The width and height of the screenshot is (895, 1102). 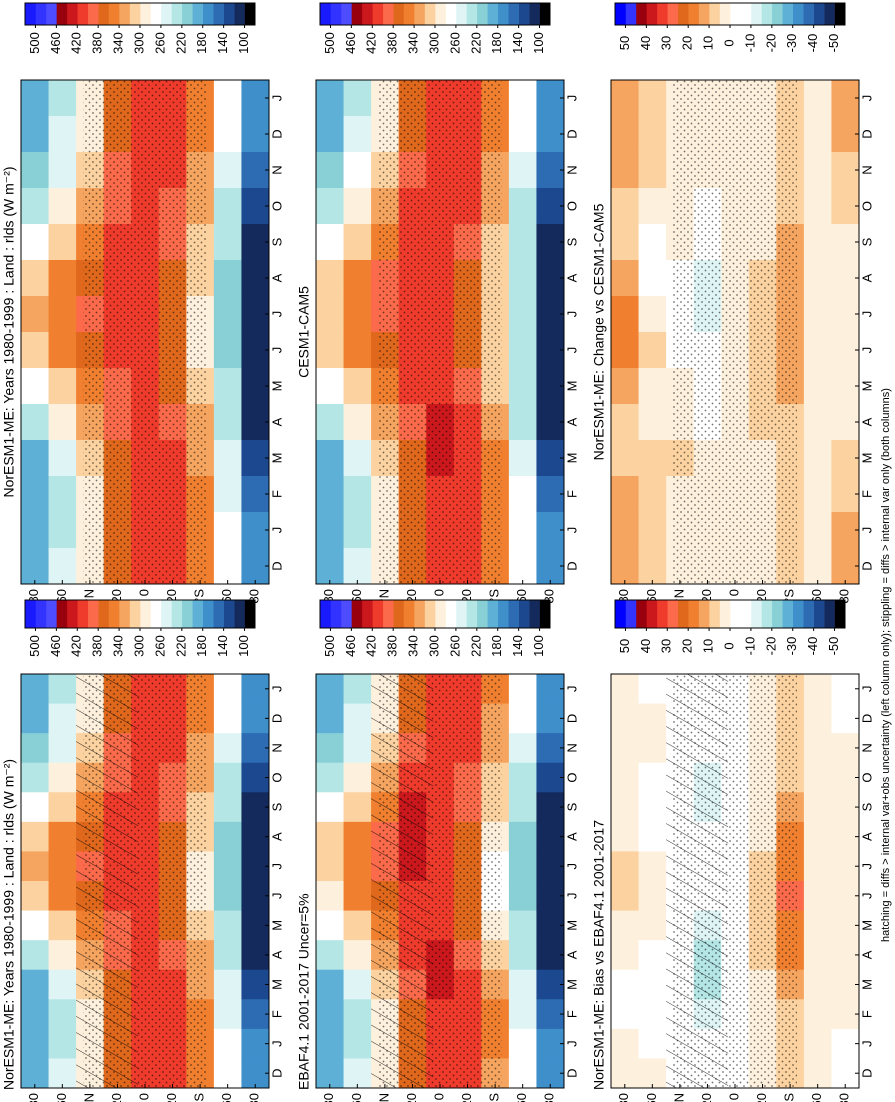 What do you see at coordinates (276, 241) in the screenshot?
I see `x-tick-label: S` at bounding box center [276, 241].